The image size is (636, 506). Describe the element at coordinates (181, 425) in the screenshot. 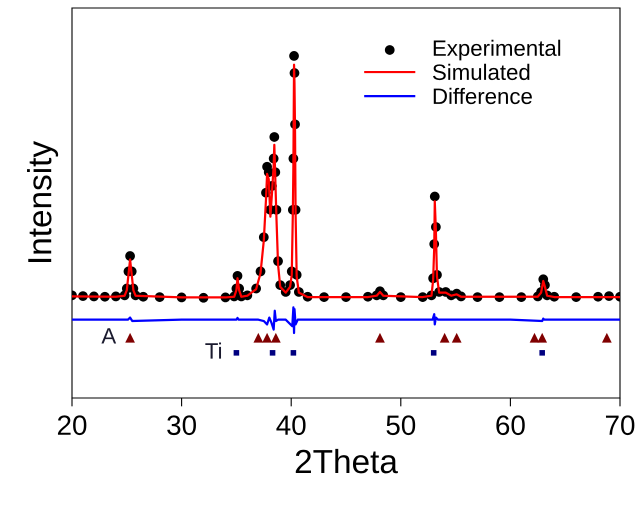

I see `x-tick-label: 30` at that location.